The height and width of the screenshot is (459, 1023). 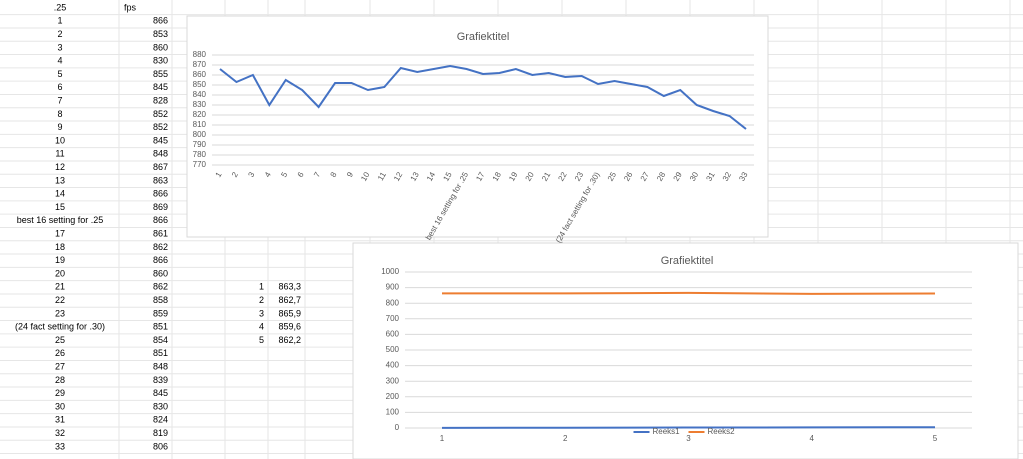 What do you see at coordinates (160, 207) in the screenshot?
I see `cell: 869` at bounding box center [160, 207].